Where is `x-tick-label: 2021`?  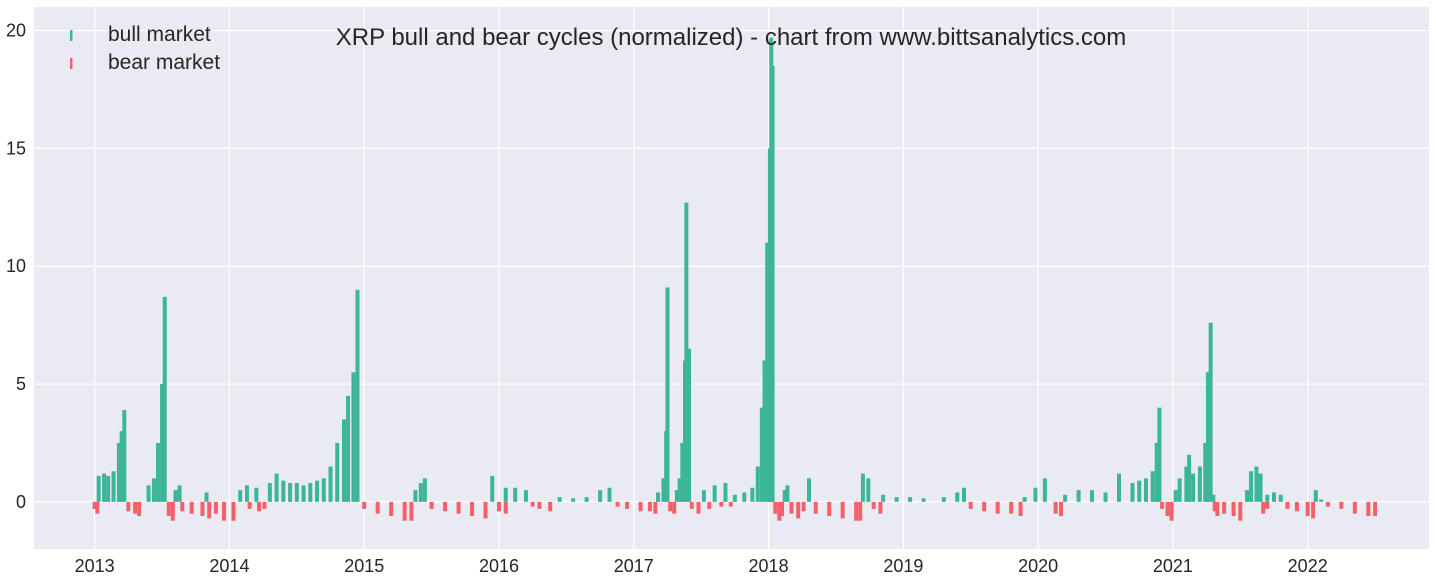
x-tick-label: 2021 is located at coordinates (1173, 566).